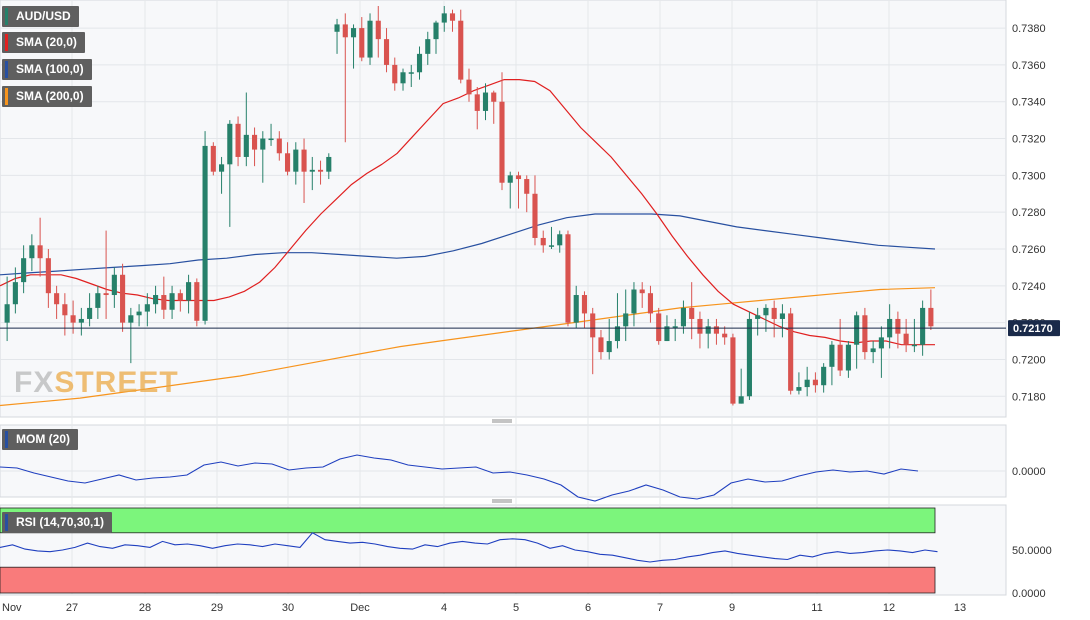  Describe the element at coordinates (459, 478) in the screenshot. I see `mom-line` at that location.